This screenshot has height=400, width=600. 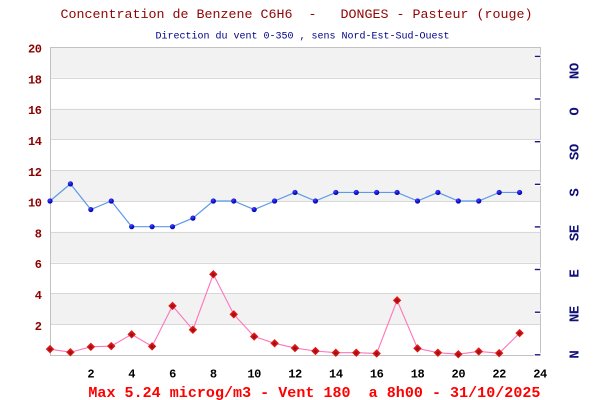 What do you see at coordinates (575, 314) in the screenshot?
I see `svg-text: NE` at bounding box center [575, 314].